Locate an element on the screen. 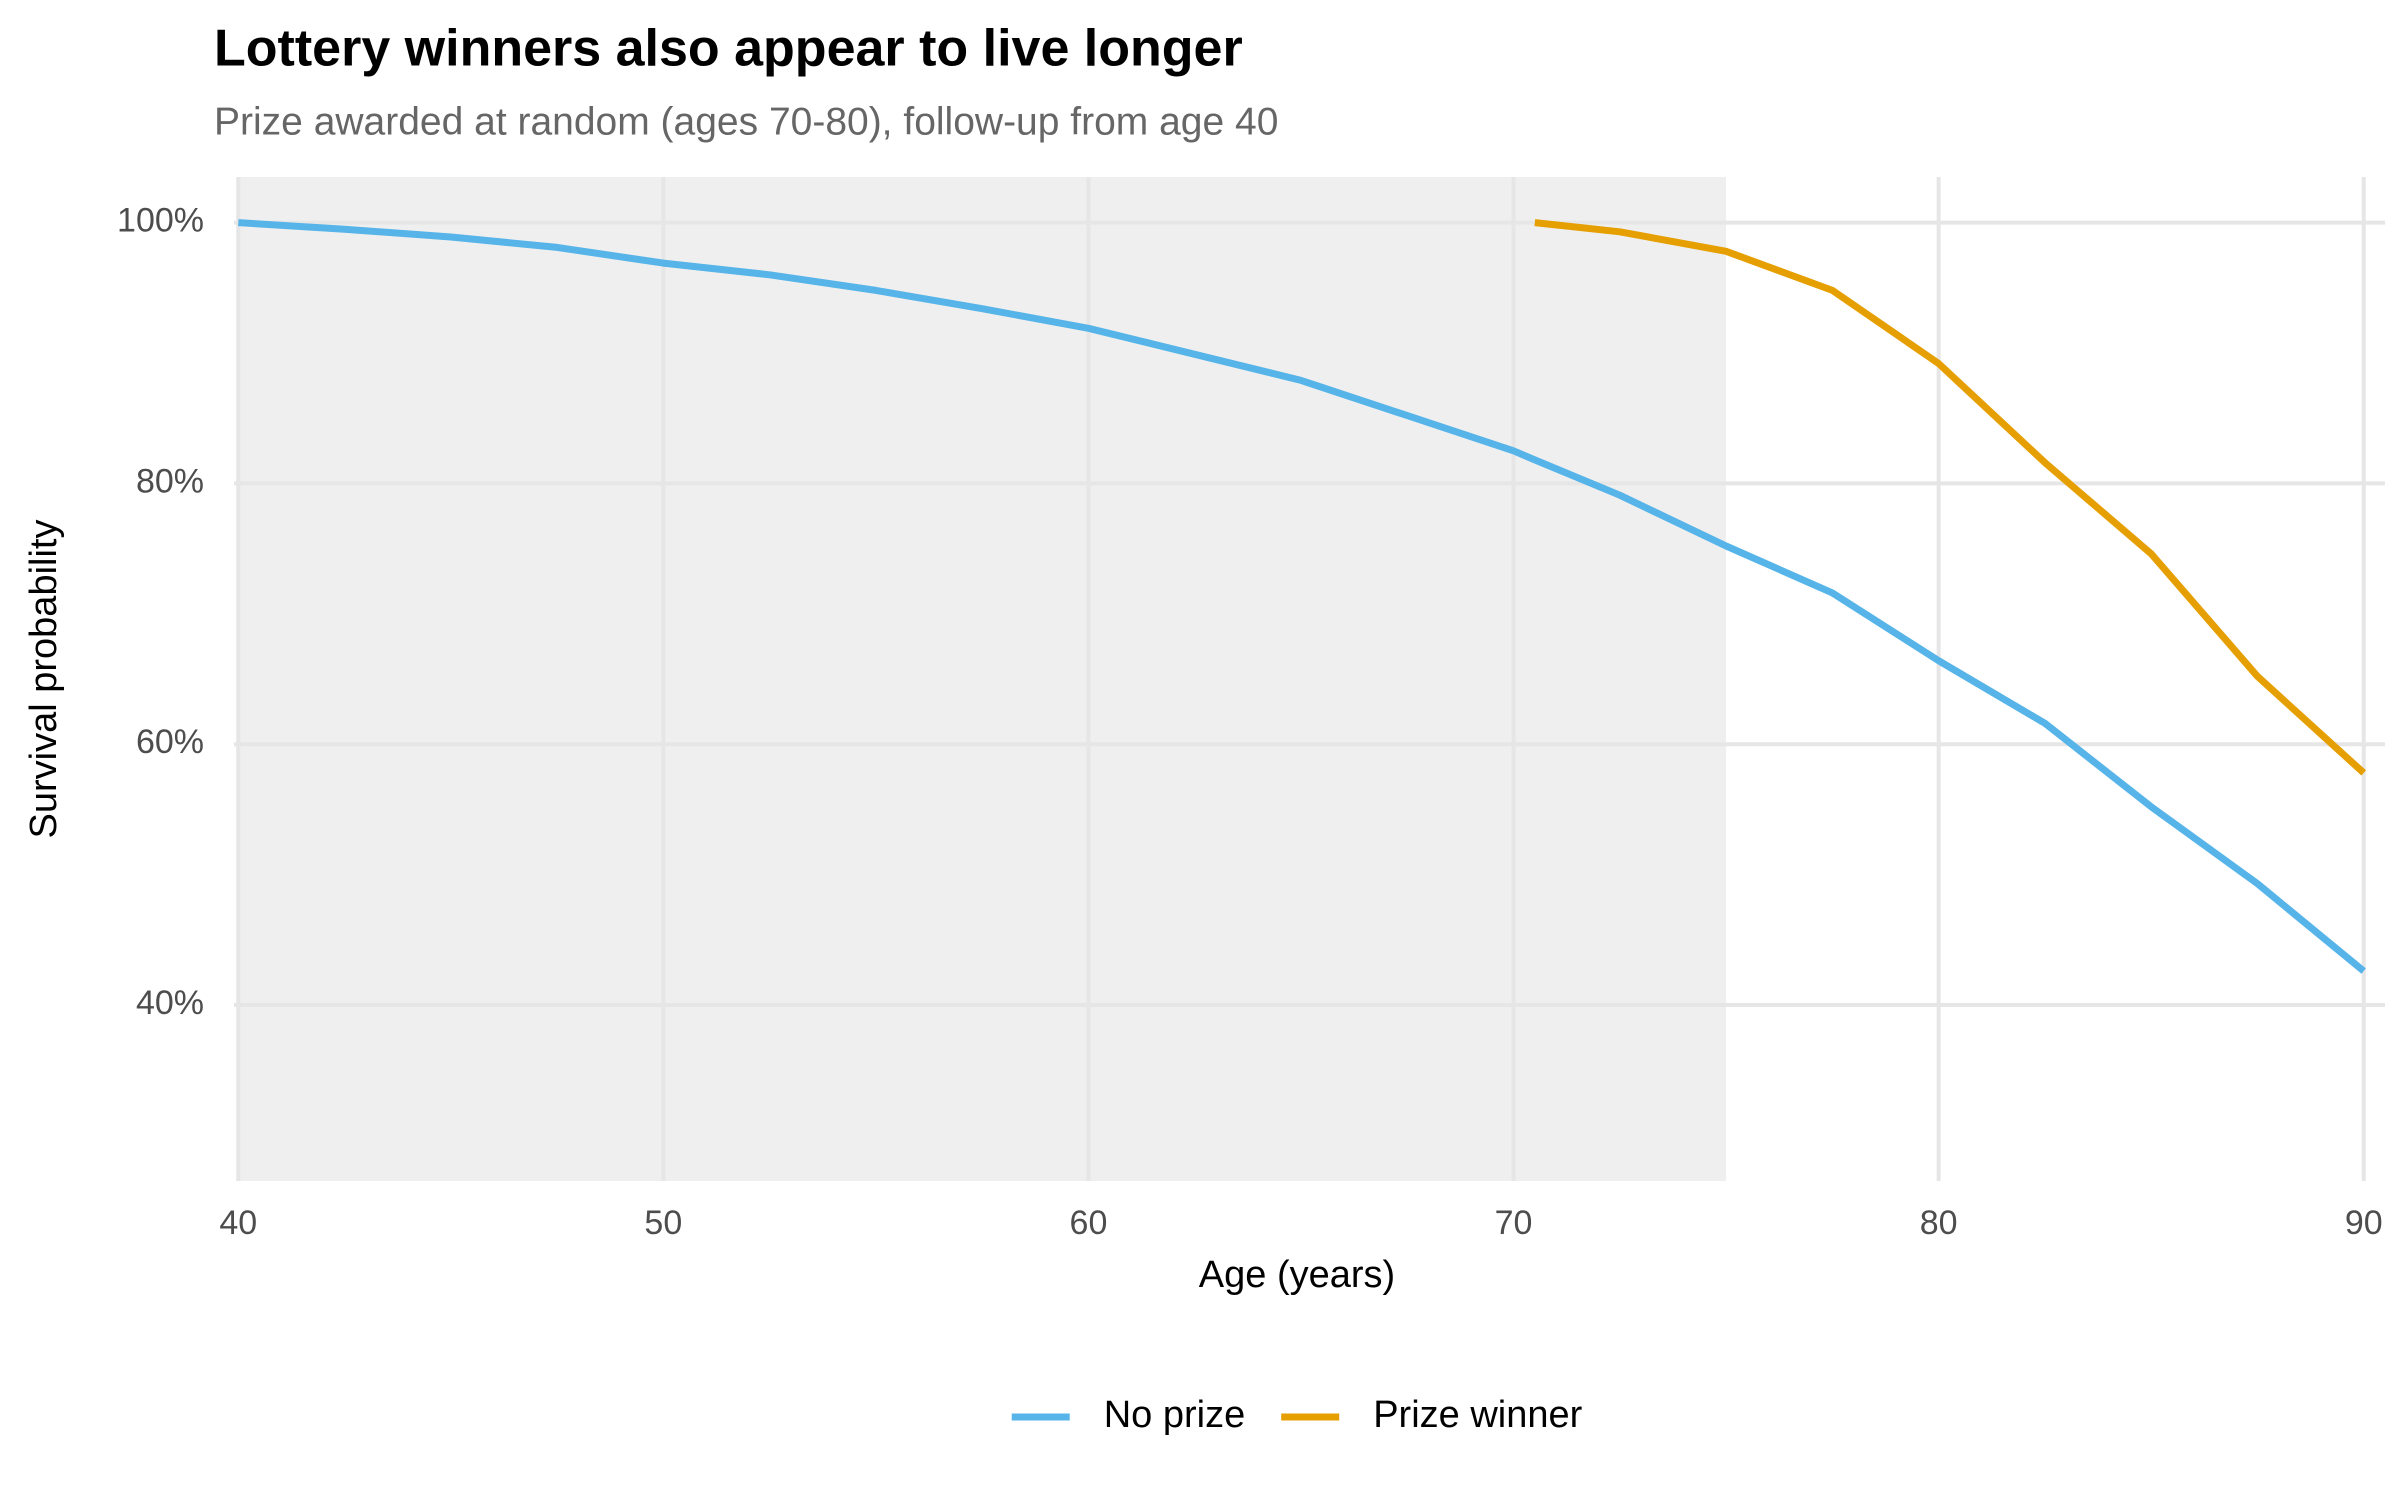  legend-label: Prize winner is located at coordinates (1477, 1415).